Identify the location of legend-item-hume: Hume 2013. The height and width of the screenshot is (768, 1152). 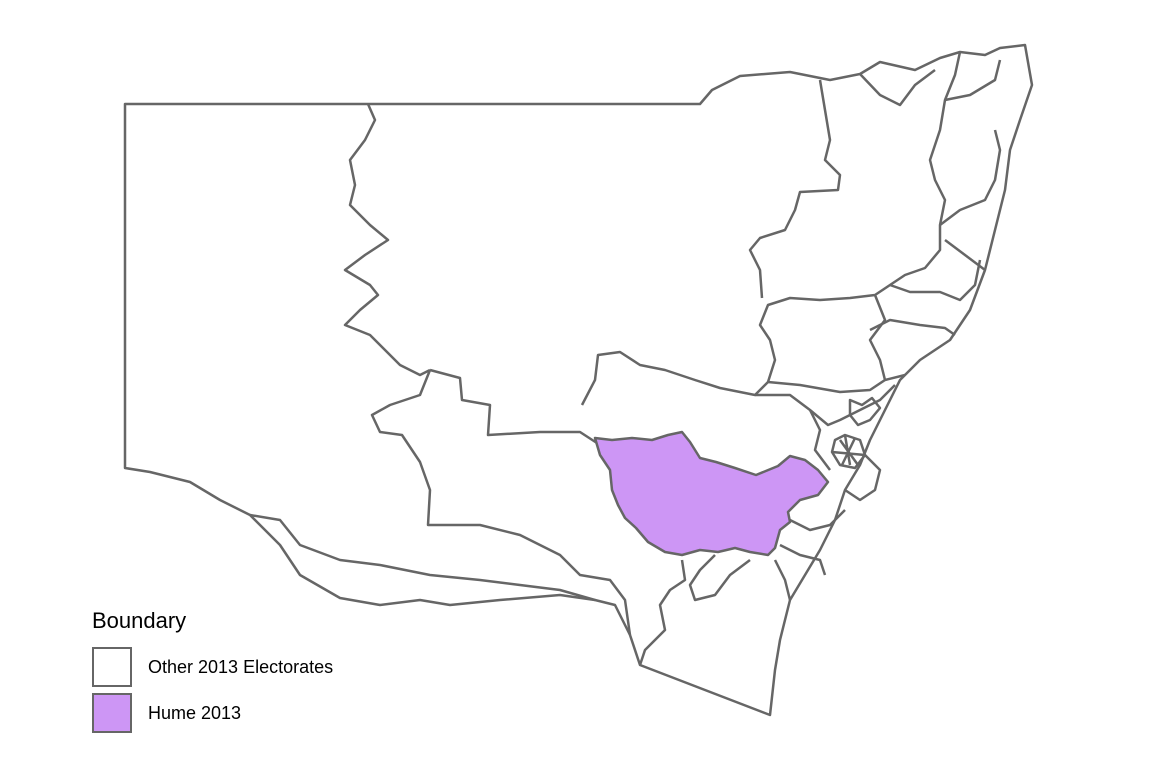
(212, 713).